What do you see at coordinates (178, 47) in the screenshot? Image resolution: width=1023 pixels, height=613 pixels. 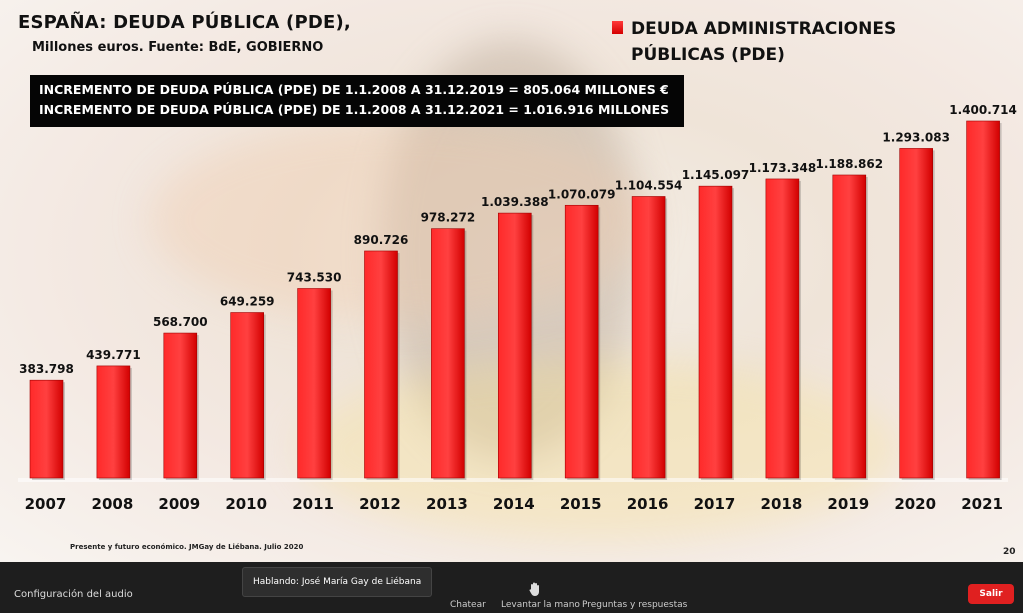 I see `chart-subtitle: Millones euros. Fuente: BdE, GOBIERNO` at bounding box center [178, 47].